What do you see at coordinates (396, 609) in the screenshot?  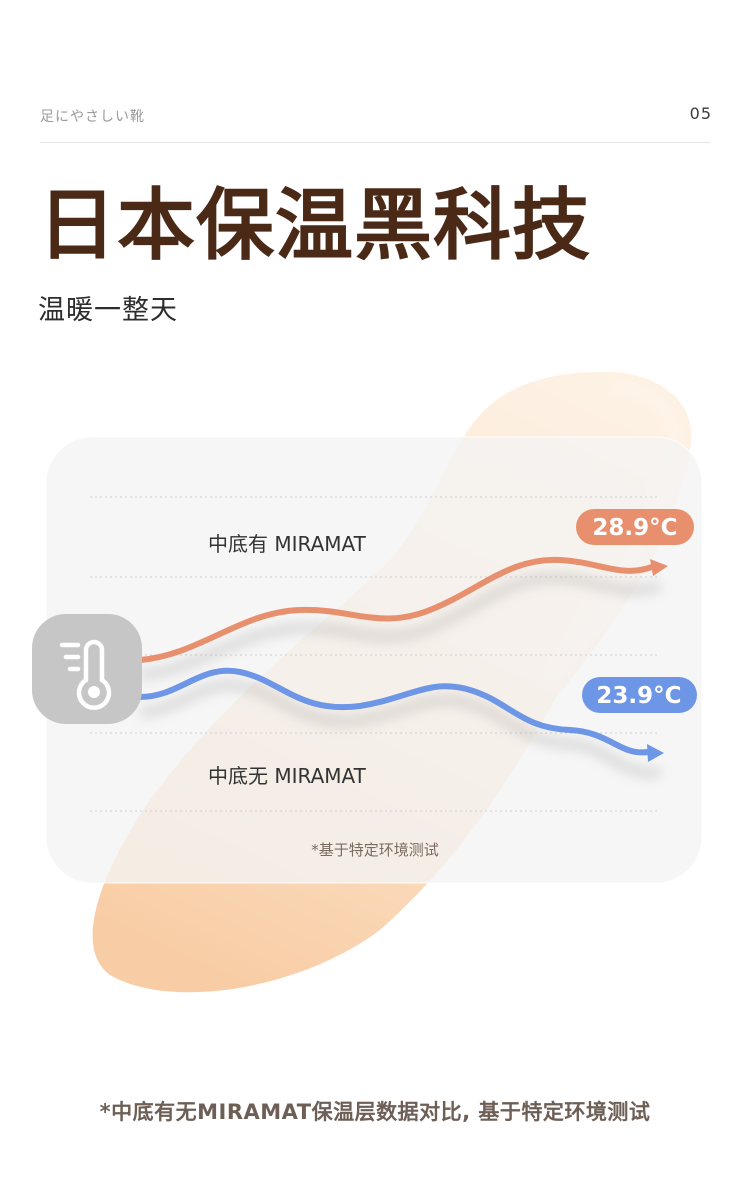 I see `with-miramat-curve` at bounding box center [396, 609].